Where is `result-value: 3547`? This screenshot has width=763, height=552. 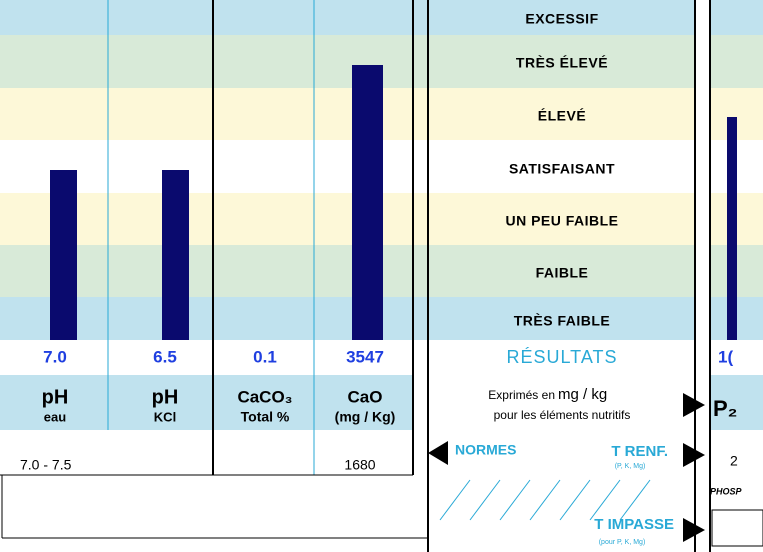
result-value: 3547 is located at coordinates (365, 356).